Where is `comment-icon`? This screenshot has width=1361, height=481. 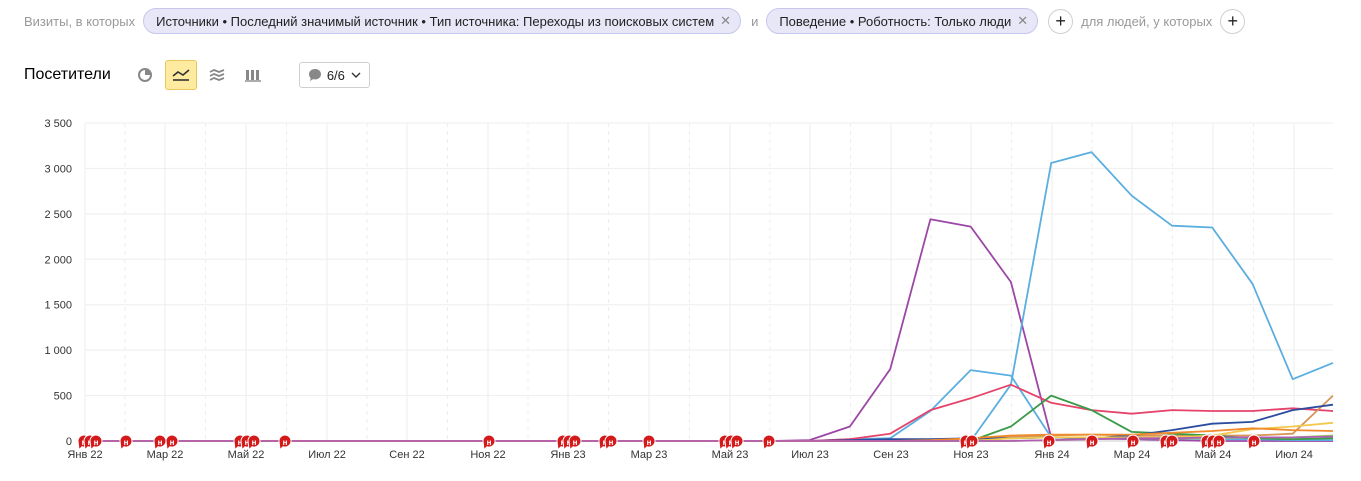
comment-icon is located at coordinates (314, 75).